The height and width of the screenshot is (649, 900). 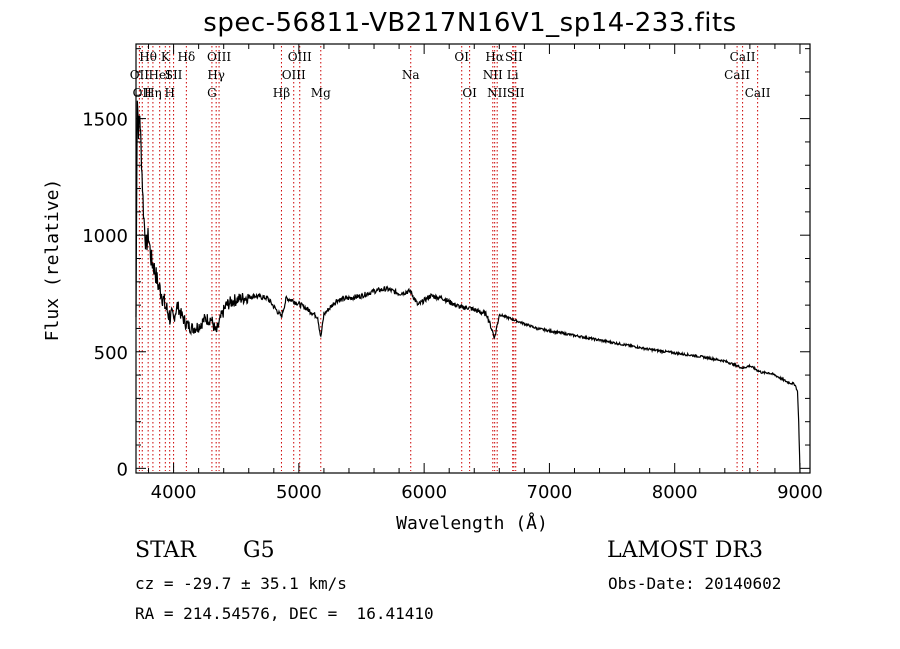 I want to click on chart-title: spec-56811-VB217N16V1_sp14-233.fits, so click(x=470, y=23).